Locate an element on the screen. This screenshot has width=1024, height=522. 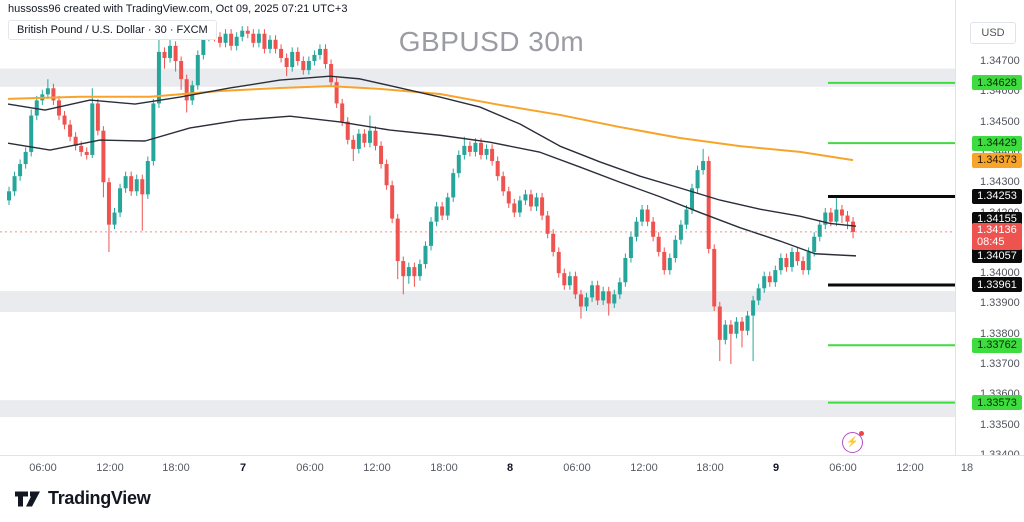
symbol-legend-text: British Pound / U.S. Dollar · 30 · FXCM is located at coordinates (112, 30).